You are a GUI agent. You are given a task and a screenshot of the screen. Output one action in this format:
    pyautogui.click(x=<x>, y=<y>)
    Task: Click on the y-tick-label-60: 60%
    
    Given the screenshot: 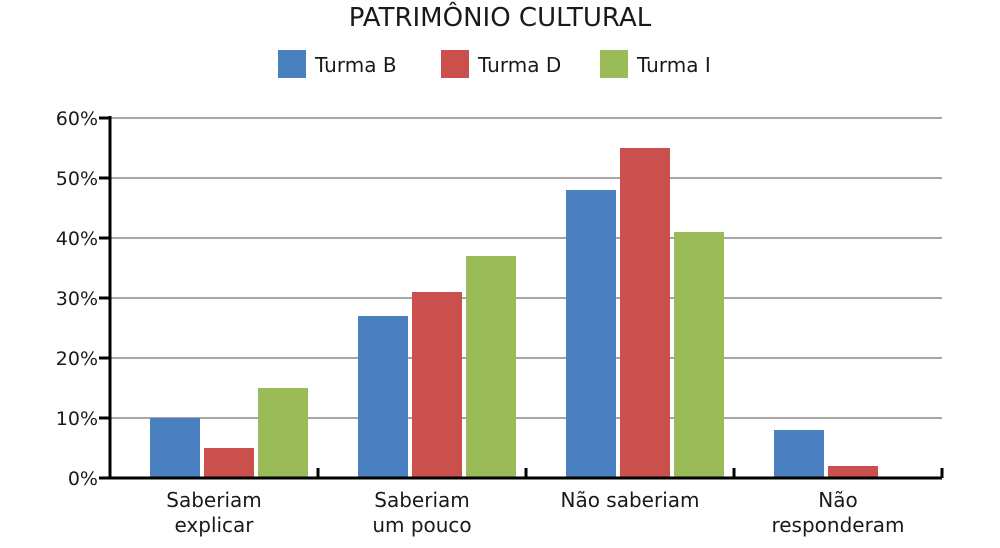 What is the action you would take?
    pyautogui.click(x=77, y=119)
    